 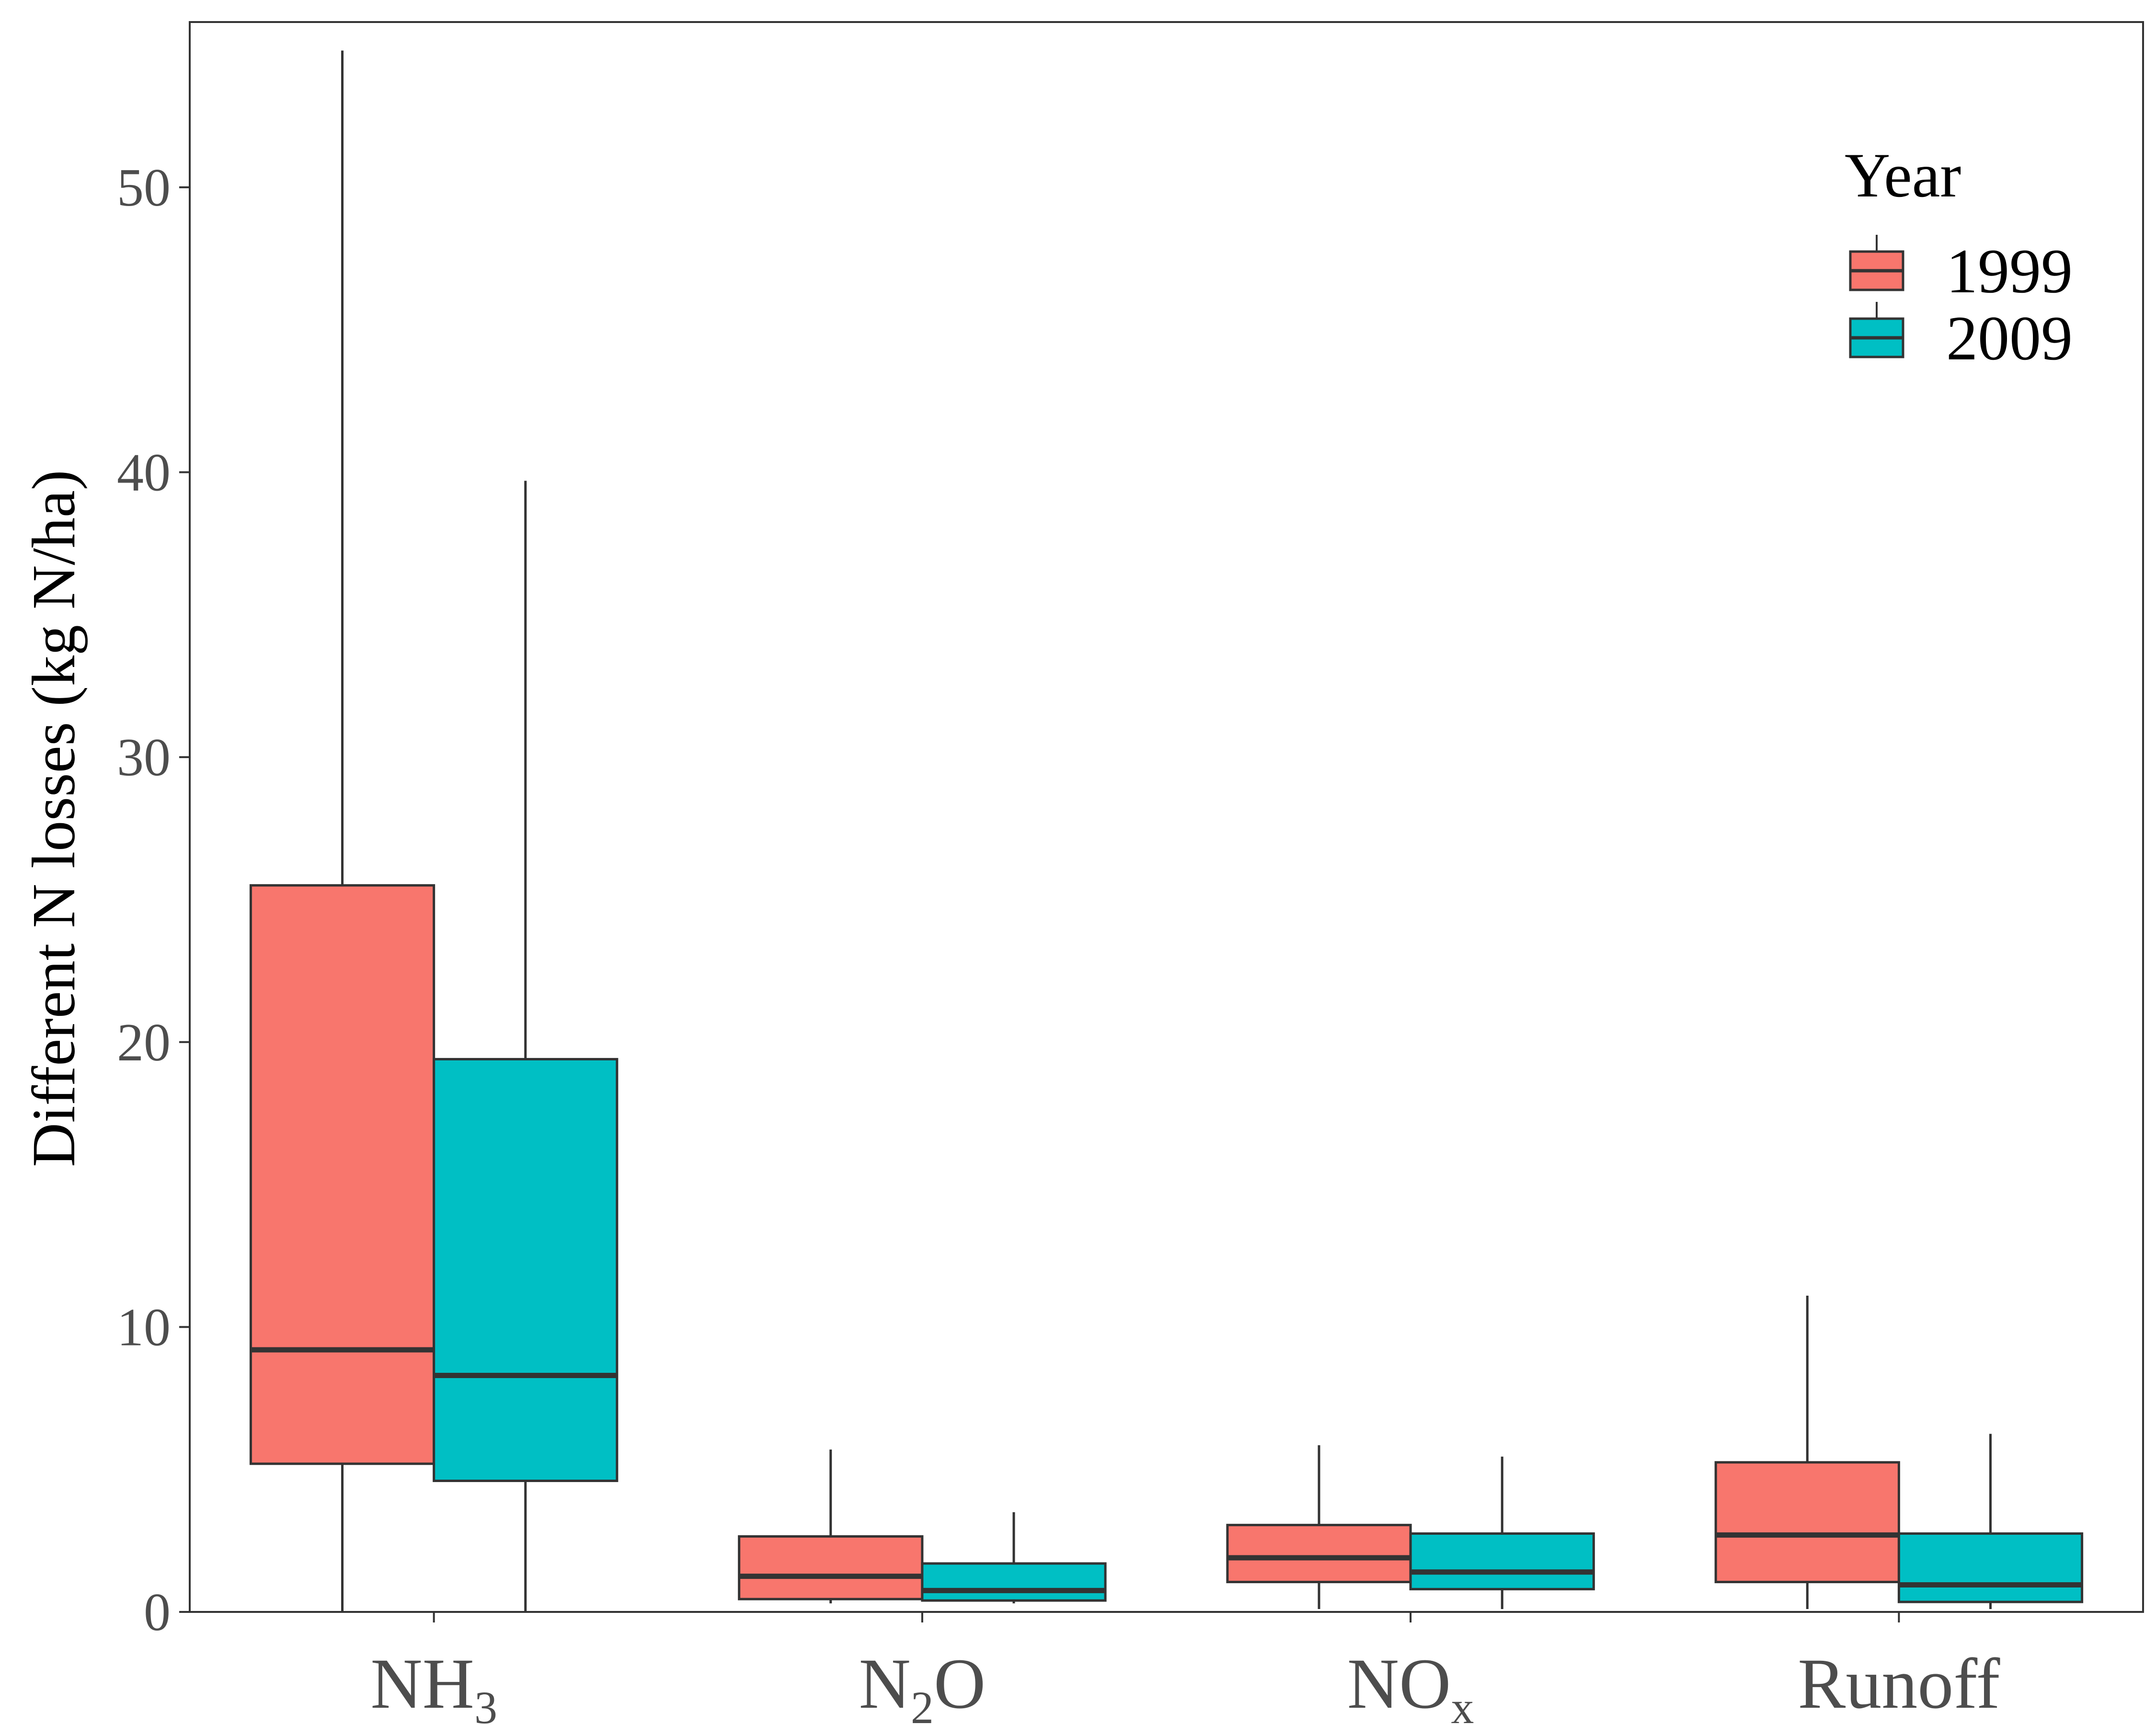 What do you see at coordinates (1185, 1668) in the screenshot?
I see `x-axis: NH3 N2O NOx Runoff` at bounding box center [1185, 1668].